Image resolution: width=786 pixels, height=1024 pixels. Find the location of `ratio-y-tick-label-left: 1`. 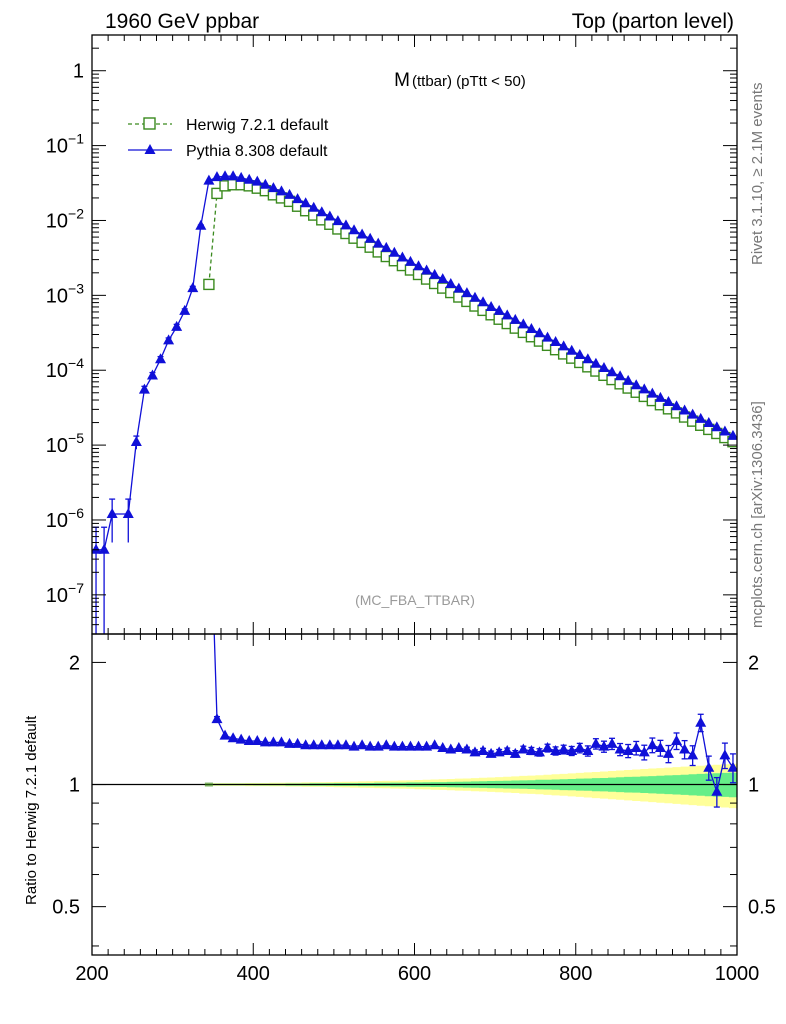

ratio-y-tick-label-left: 1 is located at coordinates (74, 786).